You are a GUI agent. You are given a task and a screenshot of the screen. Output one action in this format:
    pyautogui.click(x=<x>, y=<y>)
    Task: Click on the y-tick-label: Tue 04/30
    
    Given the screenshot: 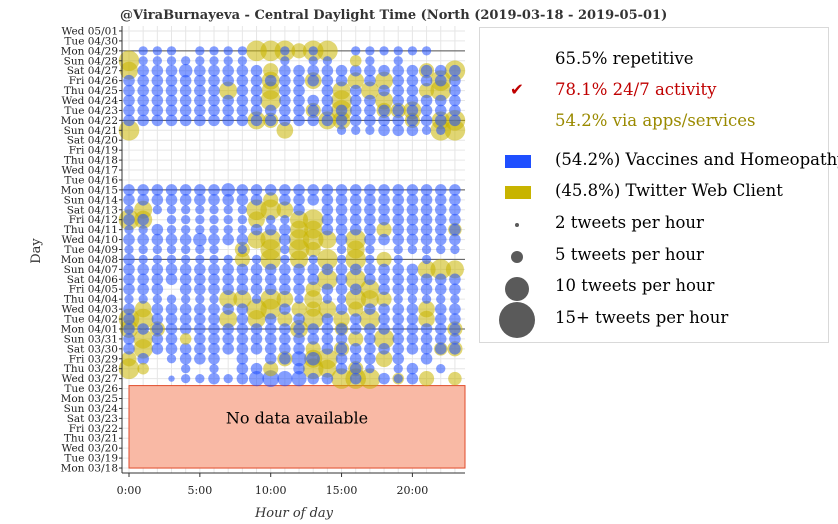 What is the action you would take?
    pyautogui.click(x=91, y=41)
    